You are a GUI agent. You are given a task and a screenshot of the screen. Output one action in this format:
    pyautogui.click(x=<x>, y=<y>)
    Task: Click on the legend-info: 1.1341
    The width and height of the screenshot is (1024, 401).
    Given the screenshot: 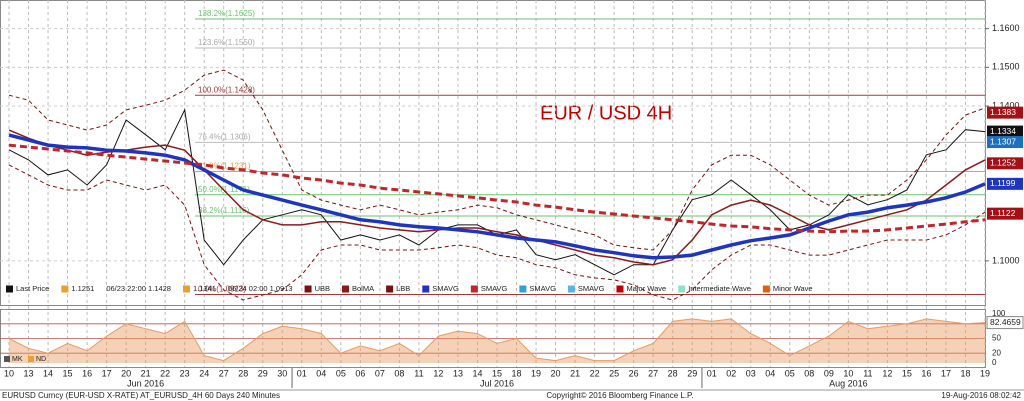 What is the action you would take?
    pyautogui.click(x=204, y=288)
    